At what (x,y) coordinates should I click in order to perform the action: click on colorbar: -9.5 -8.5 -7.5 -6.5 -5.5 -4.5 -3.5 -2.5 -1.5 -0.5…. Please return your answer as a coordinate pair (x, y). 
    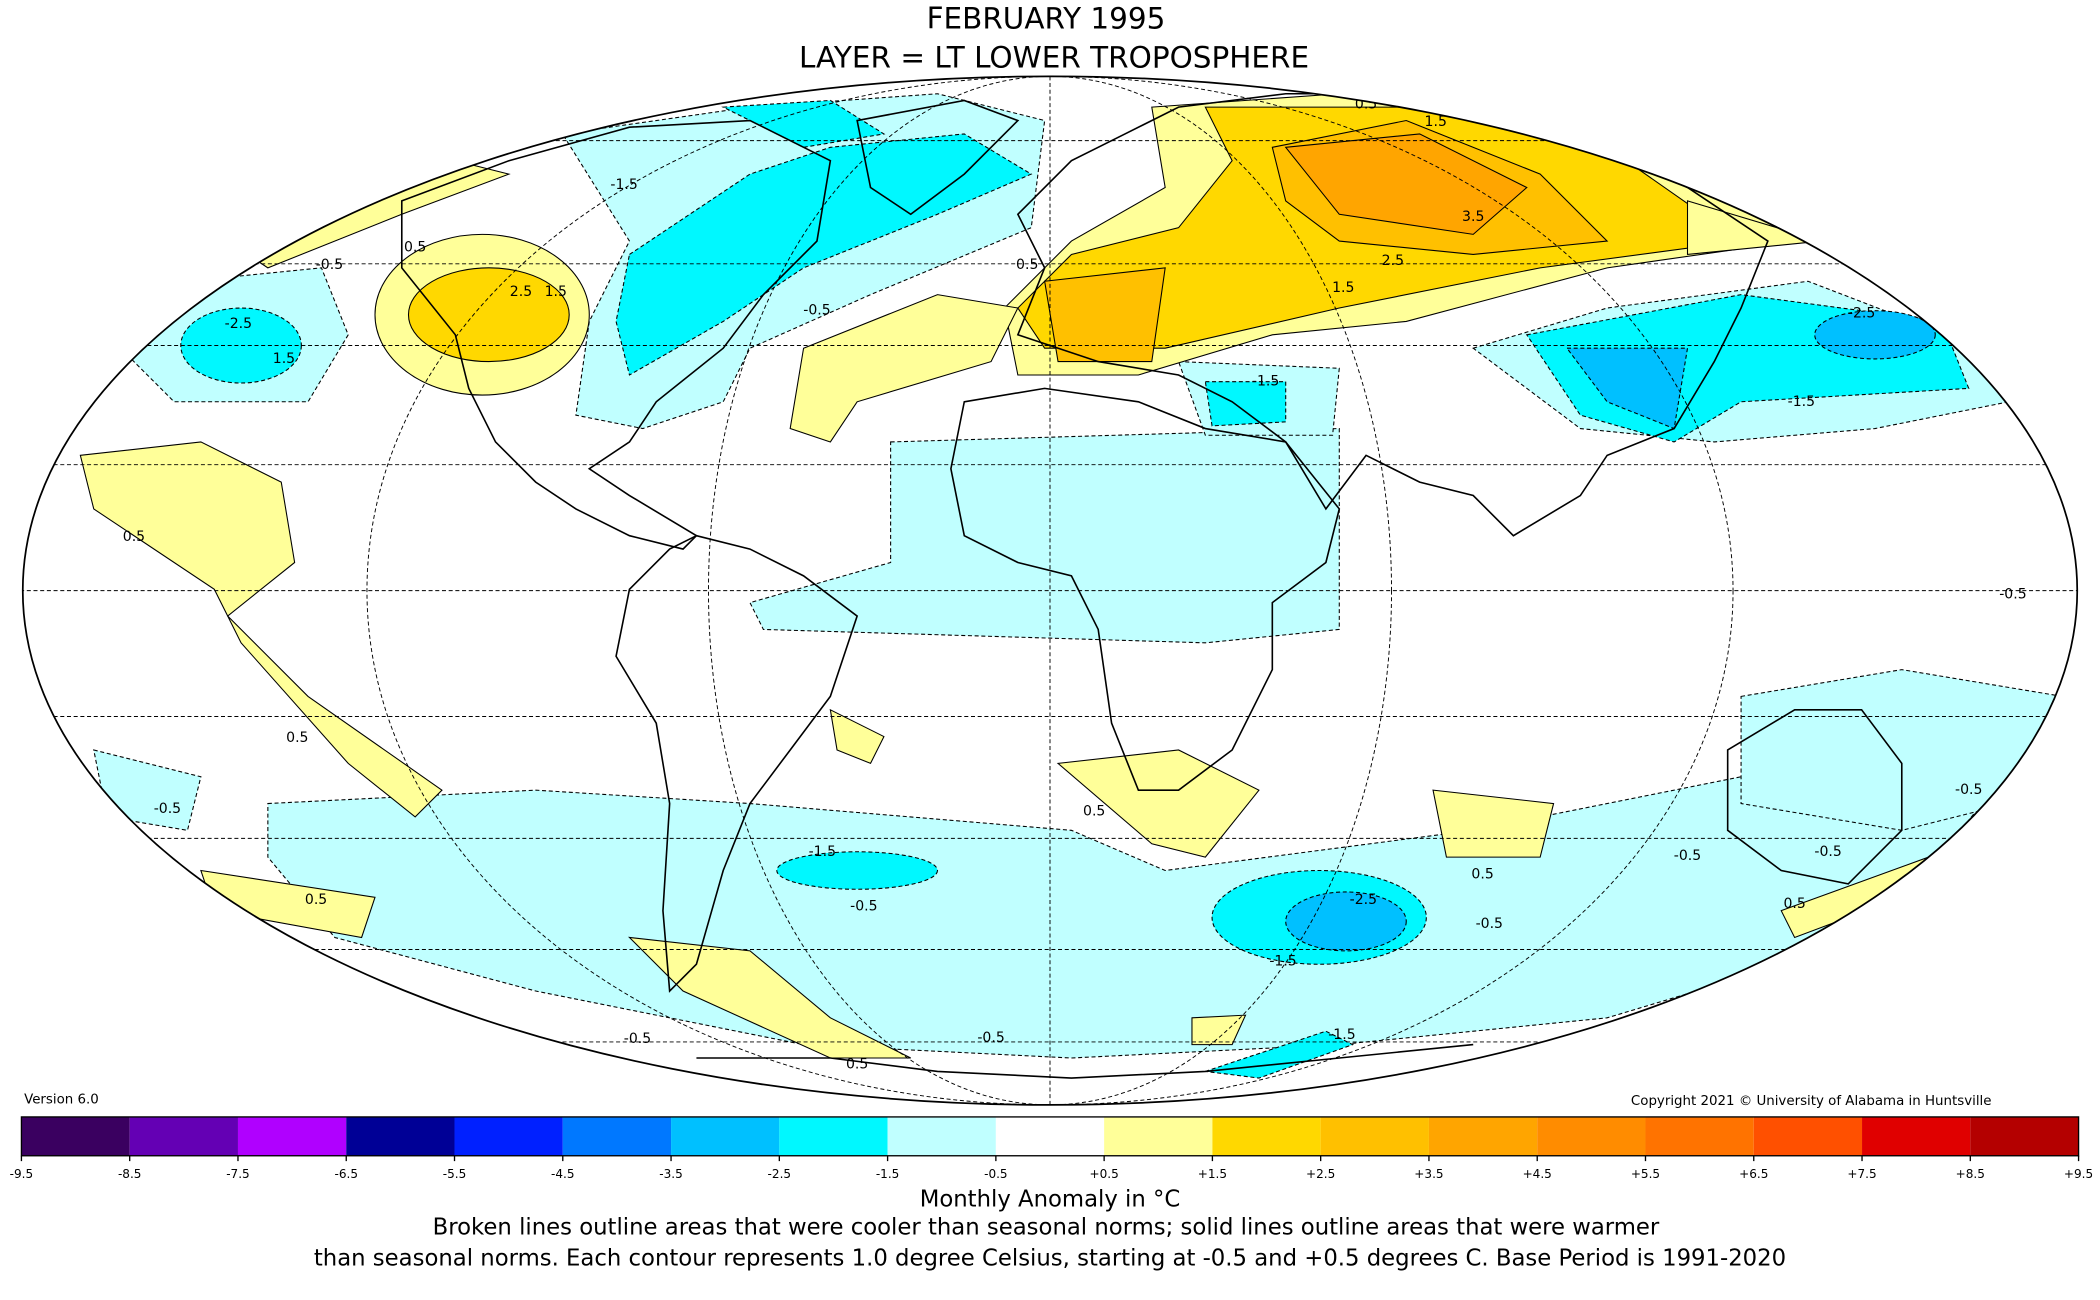
    Looking at the image, I should click on (1051, 1148).